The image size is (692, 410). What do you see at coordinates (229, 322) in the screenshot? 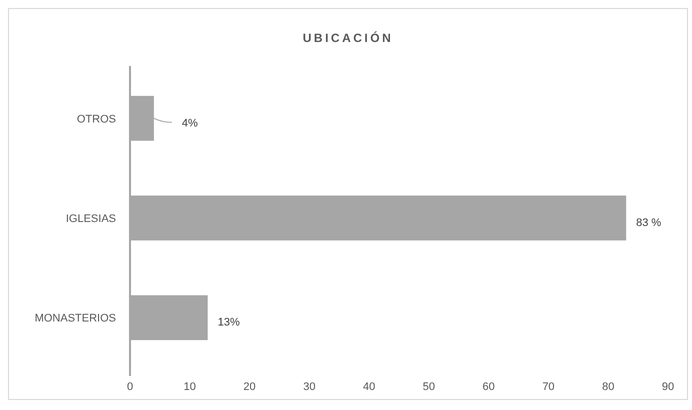
I see `data-label: 13%` at bounding box center [229, 322].